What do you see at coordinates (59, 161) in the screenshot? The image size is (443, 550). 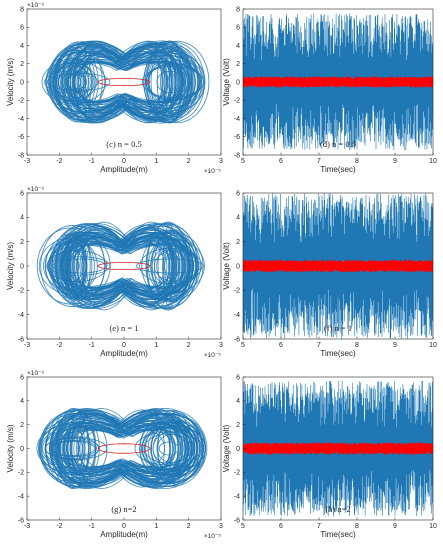 I see `x-tick-label: -2` at bounding box center [59, 161].